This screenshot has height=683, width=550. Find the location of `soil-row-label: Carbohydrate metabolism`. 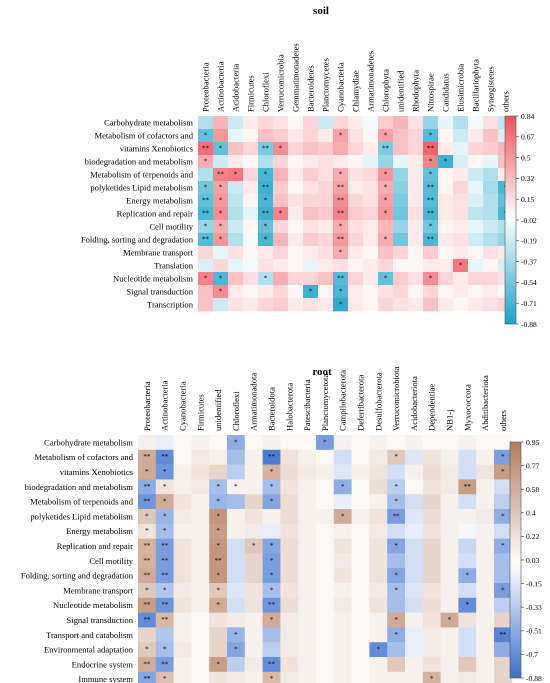

soil-row-label: Carbohydrate metabolism is located at coordinates (148, 123).